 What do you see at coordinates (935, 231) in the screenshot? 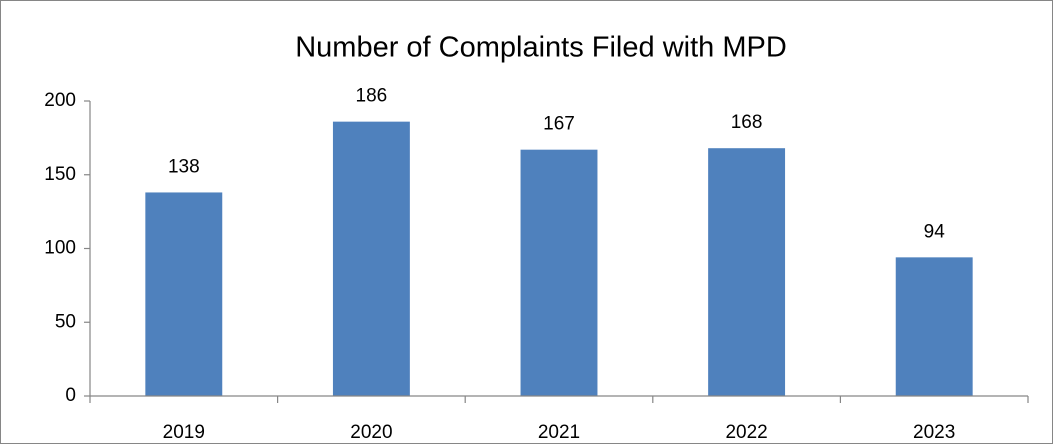
I see `data-label: 94` at bounding box center [935, 231].